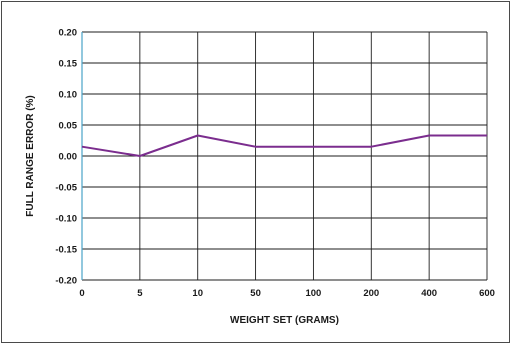 Image resolution: width=512 pixels, height=345 pixels. What do you see at coordinates (66, 188) in the screenshot?
I see `y-tick-label: -0.05` at bounding box center [66, 188].